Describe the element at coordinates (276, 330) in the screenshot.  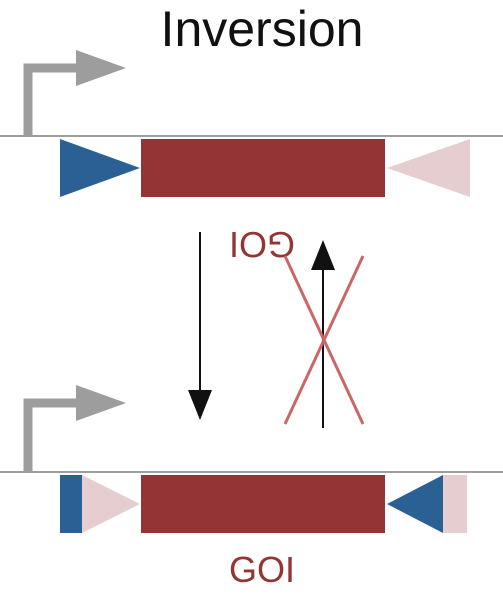
I see `transition-arrows` at that location.